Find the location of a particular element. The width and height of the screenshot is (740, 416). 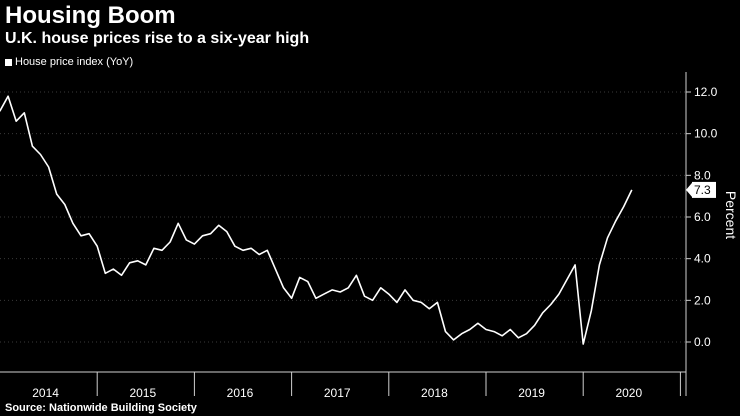

x-tick-label: 2015 is located at coordinates (142, 393).